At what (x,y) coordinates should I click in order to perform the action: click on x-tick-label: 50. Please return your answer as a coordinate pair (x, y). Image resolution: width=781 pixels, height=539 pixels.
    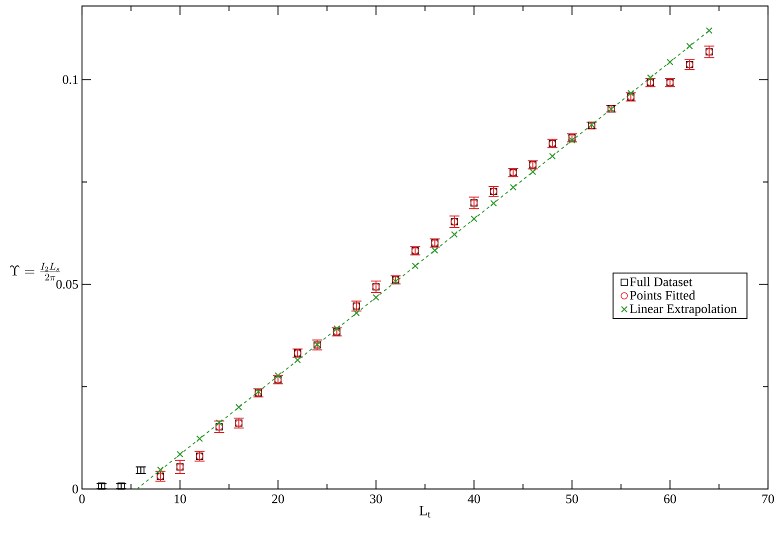
    Looking at the image, I should click on (572, 499).